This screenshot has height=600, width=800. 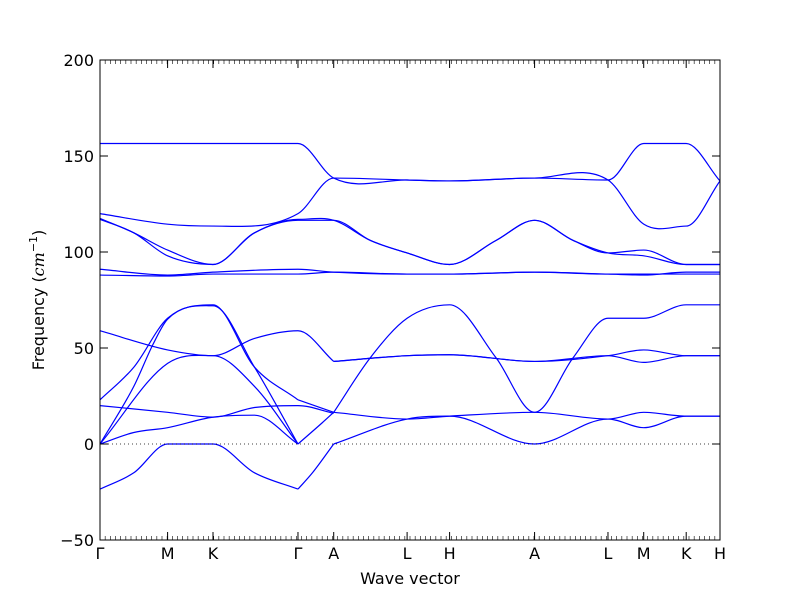 I want to click on y-axis-label: Frequency (cm−1), so click(x=37, y=300).